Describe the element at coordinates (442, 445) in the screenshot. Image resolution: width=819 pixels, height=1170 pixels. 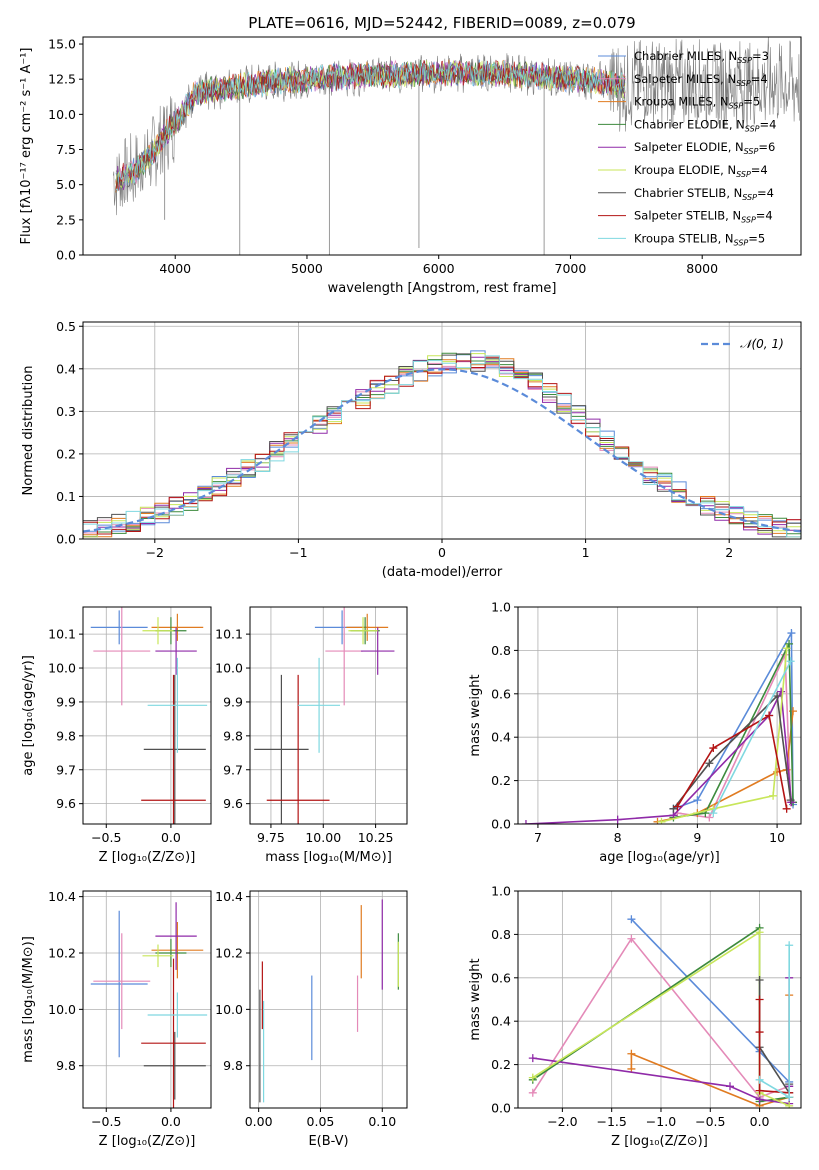
I see `histogram-steps` at that location.